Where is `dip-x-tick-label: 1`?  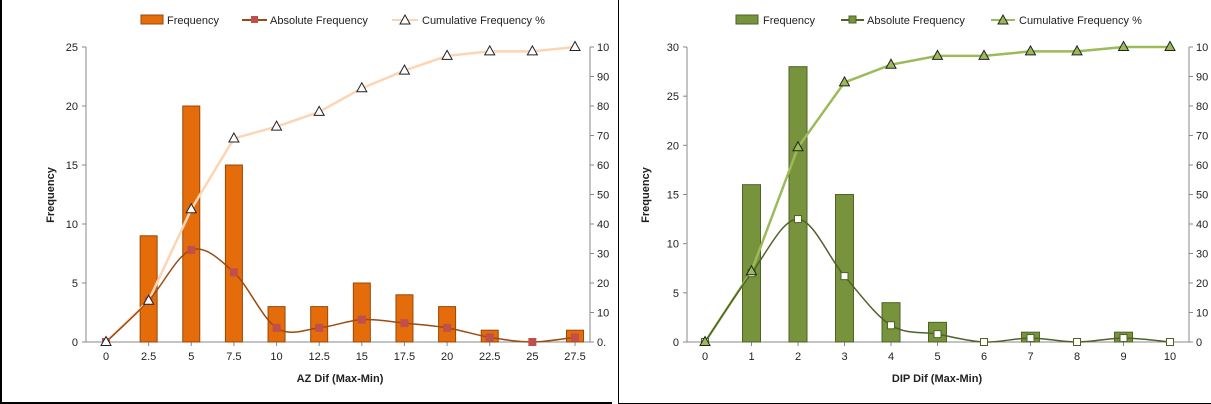
dip-x-tick-label: 1 is located at coordinates (751, 357).